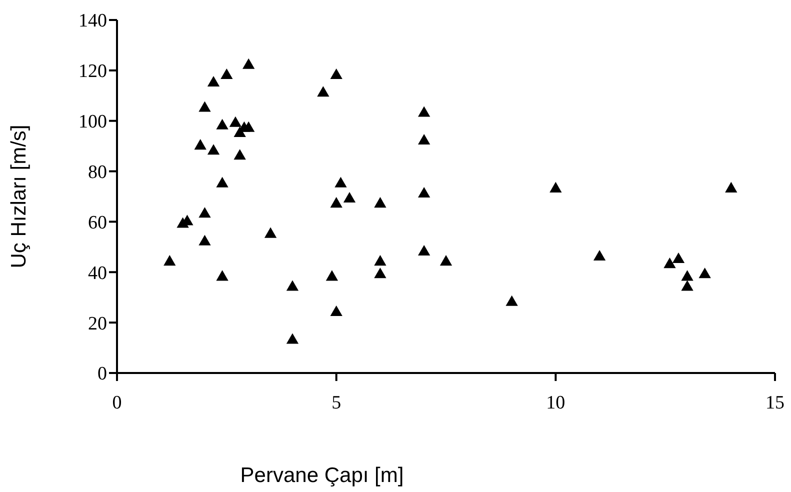  I want to click on y-axis-title: Uç Hızları [m/s], so click(18, 196).